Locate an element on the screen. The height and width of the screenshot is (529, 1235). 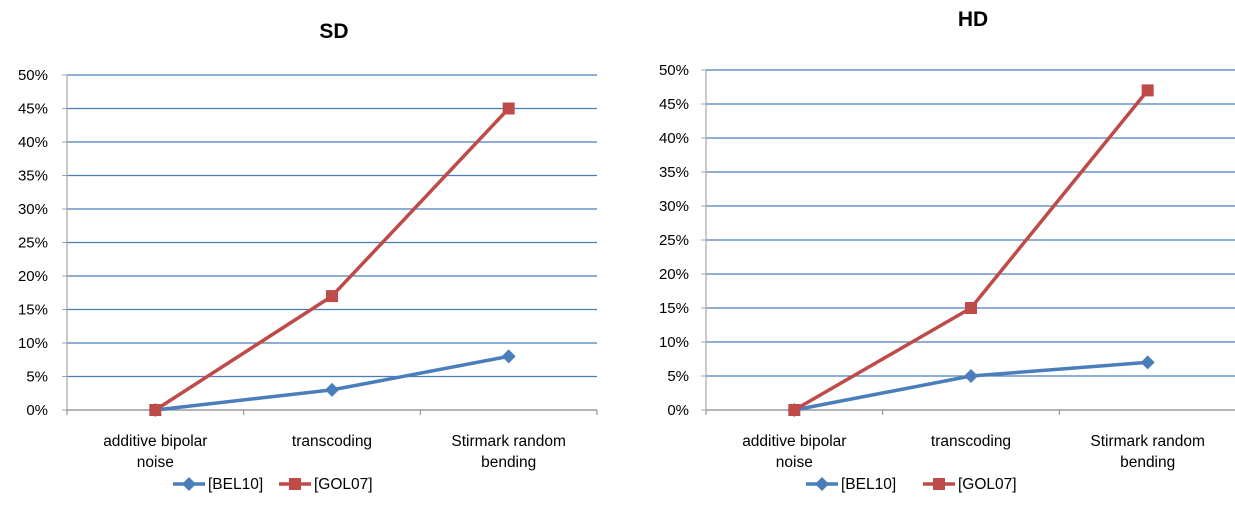
chart-title: SD is located at coordinates (333, 31).